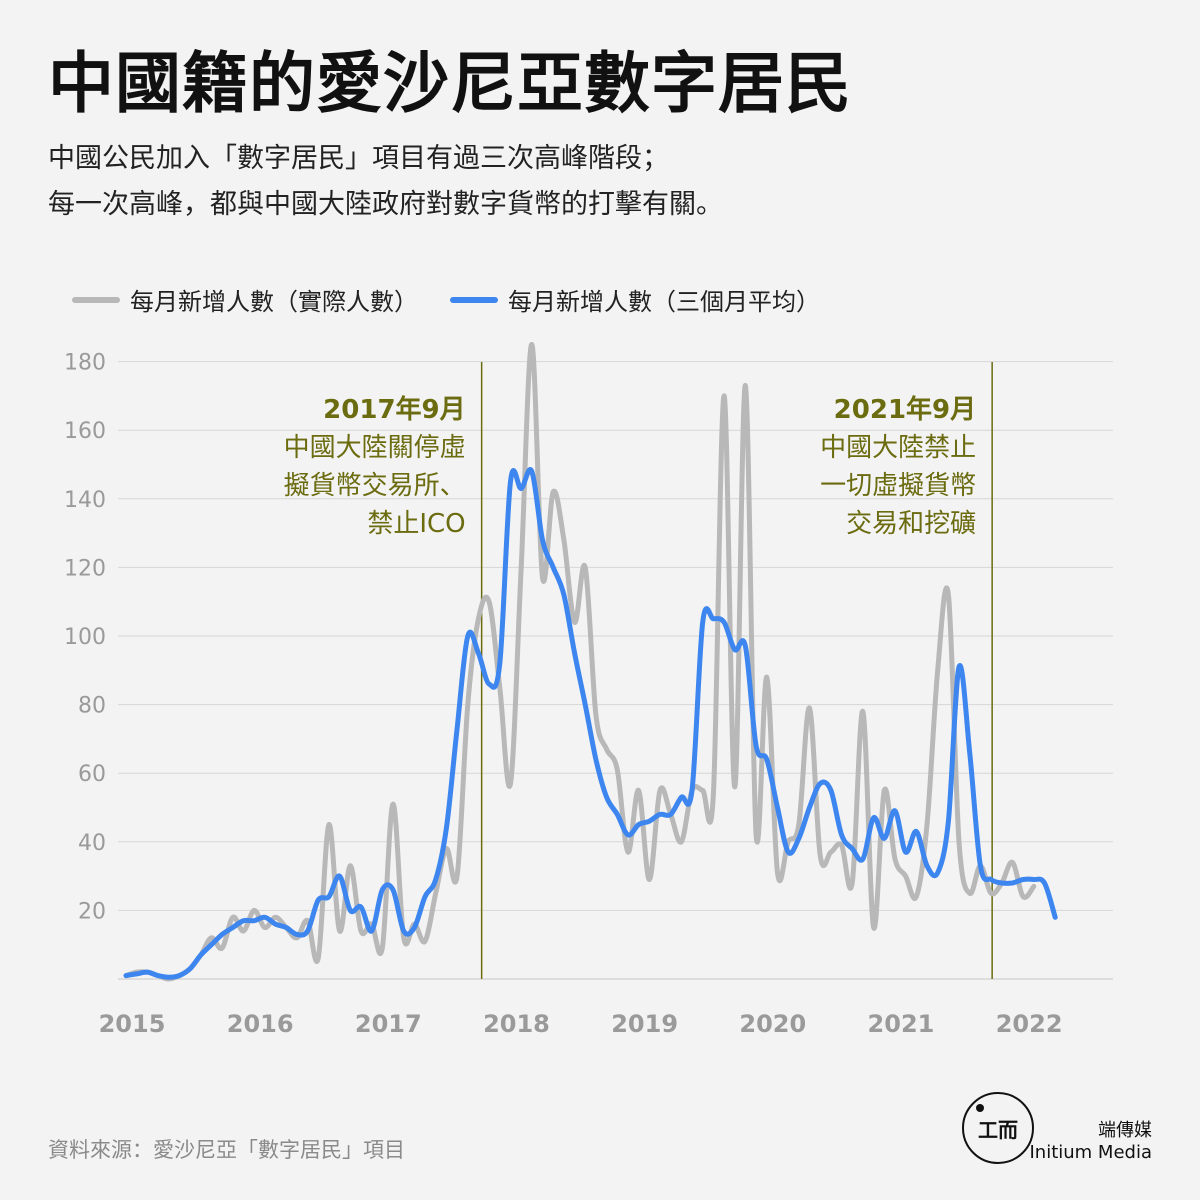 The image size is (1200, 1200). Describe the element at coordinates (644, 1024) in the screenshot. I see `x-tick-label: 2019` at that location.